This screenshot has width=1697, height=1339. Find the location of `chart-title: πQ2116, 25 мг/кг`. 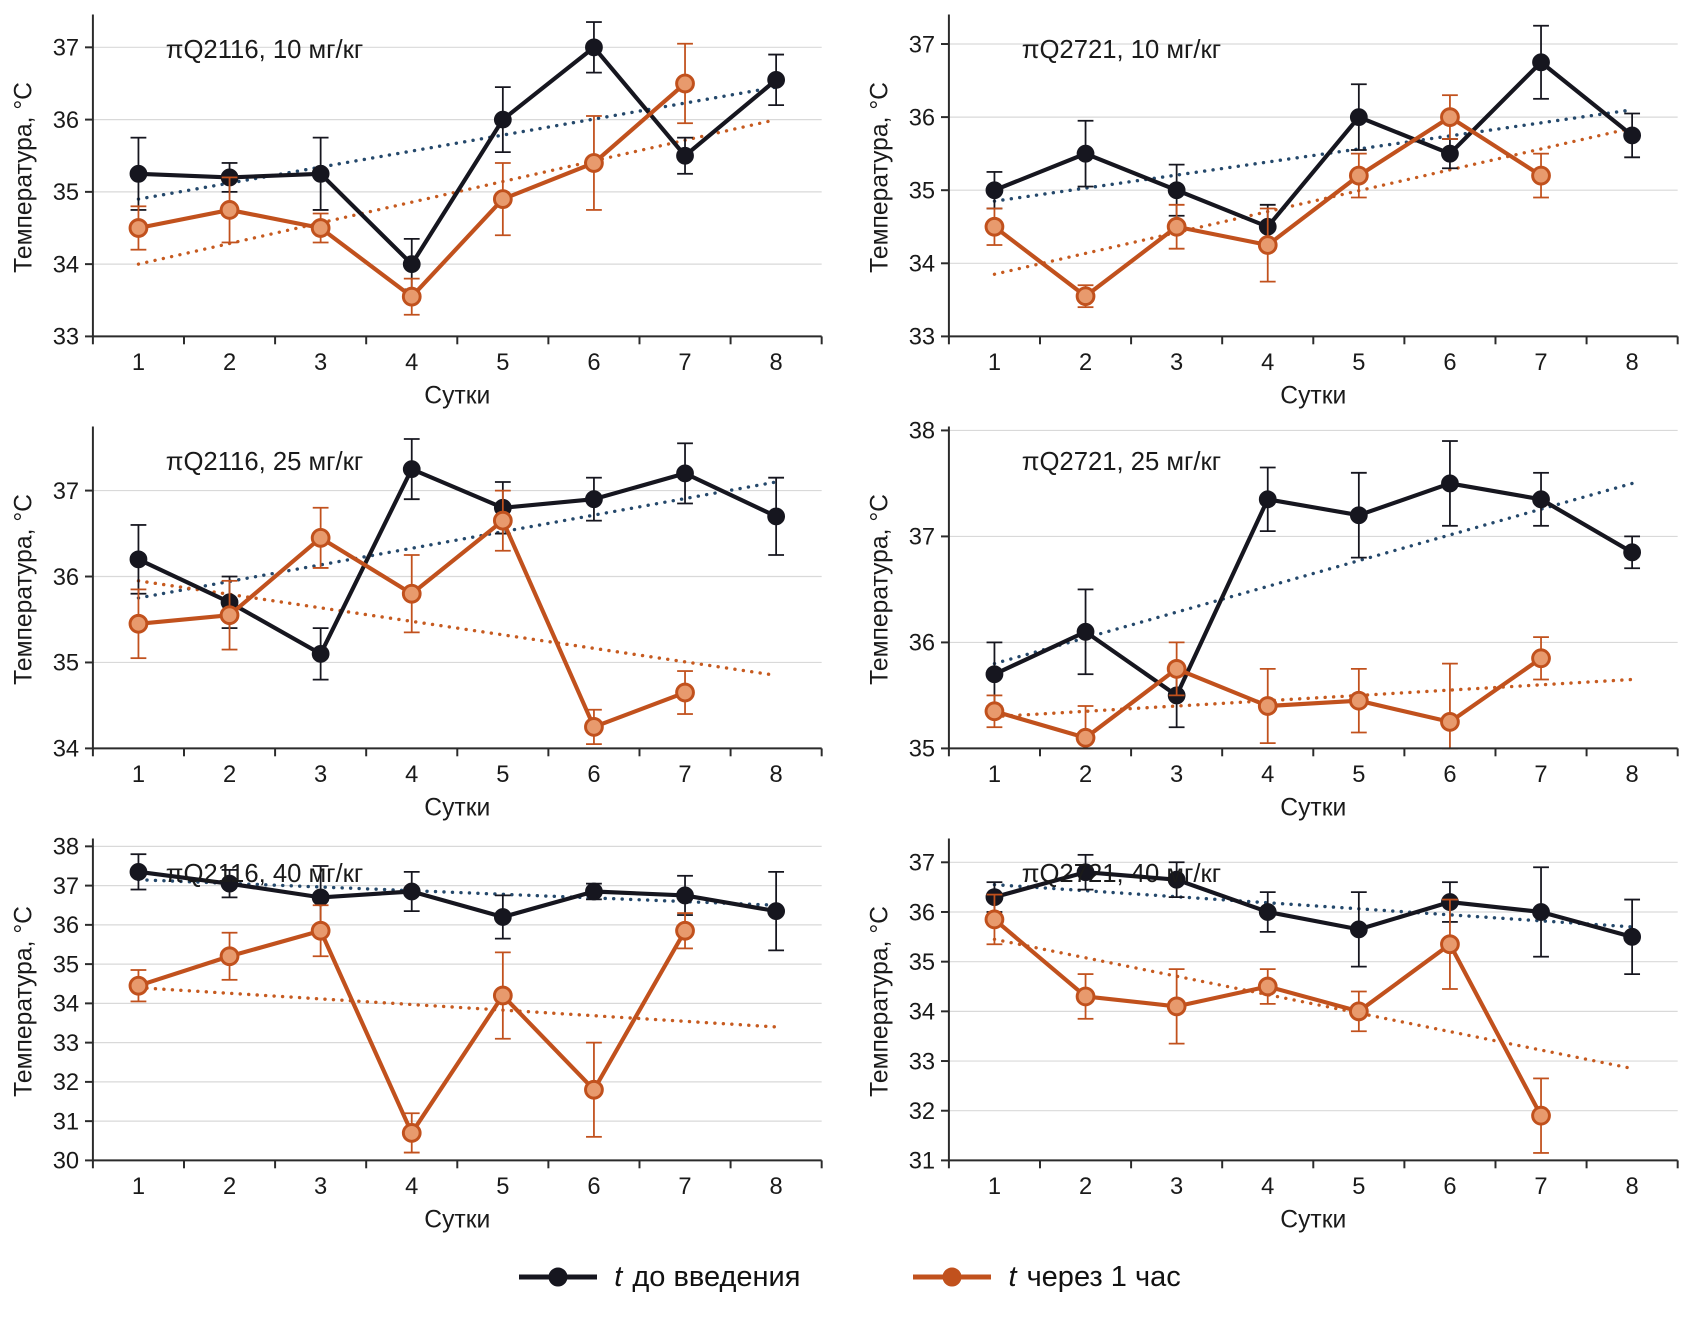

chart-title: πQ2116, 25 мг/кг is located at coordinates (264, 462).